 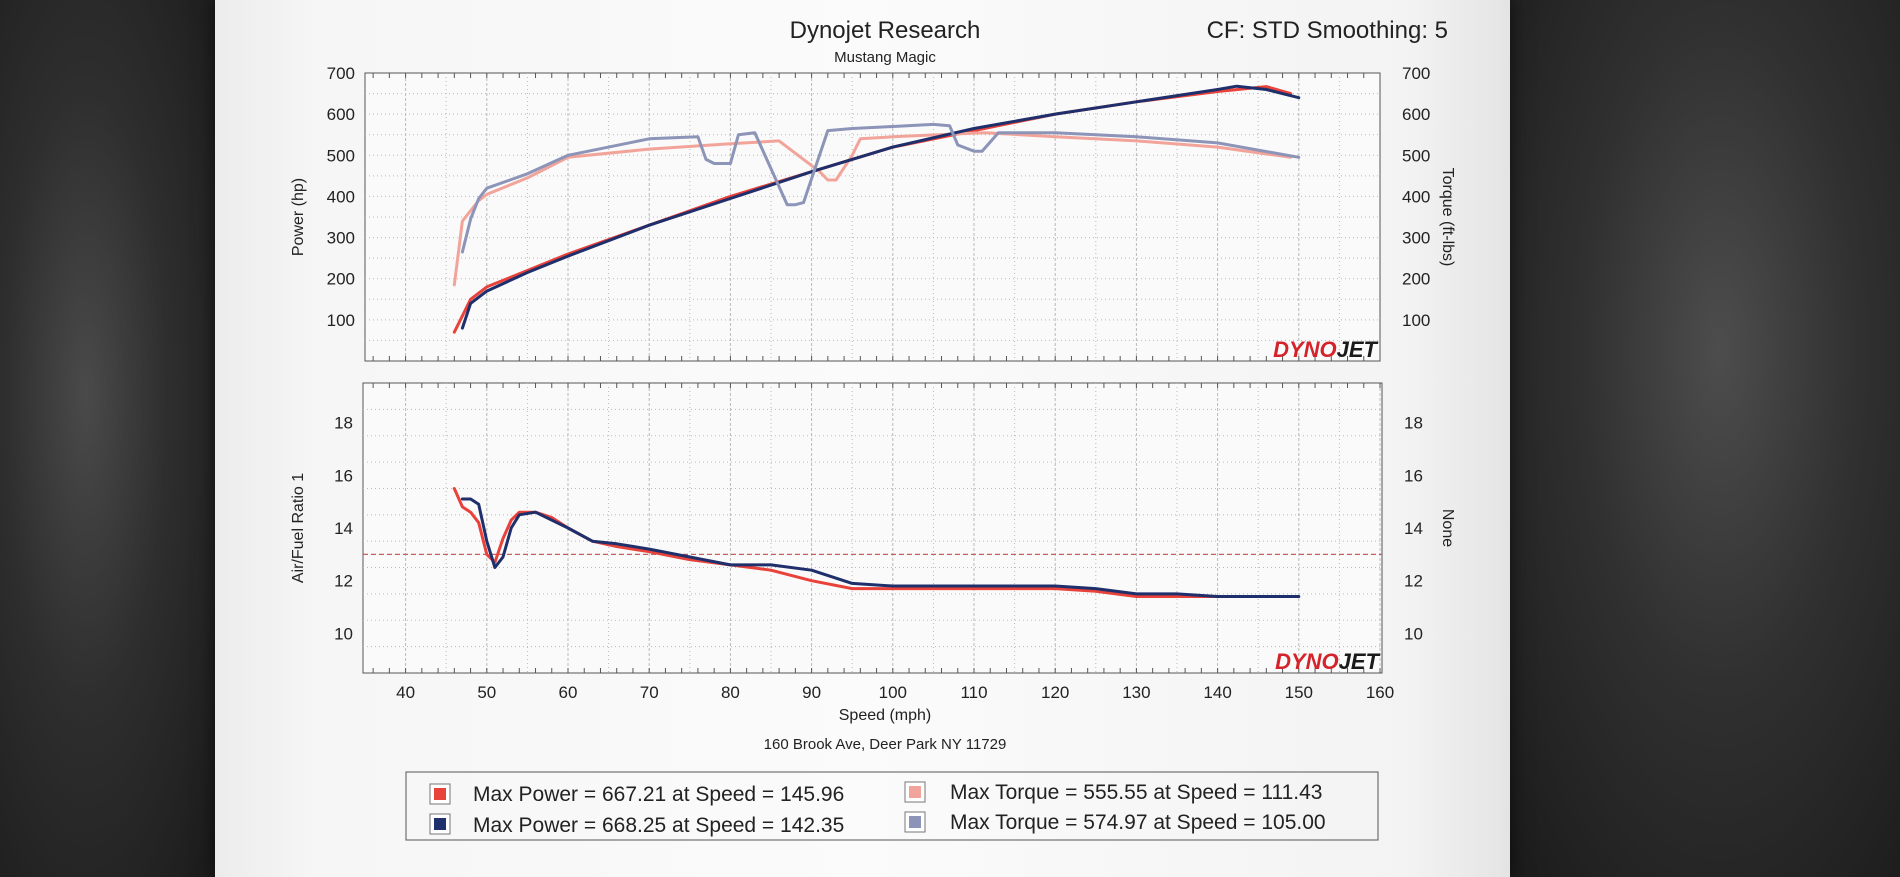 I want to click on y-tick-label: 400, so click(x=341, y=196).